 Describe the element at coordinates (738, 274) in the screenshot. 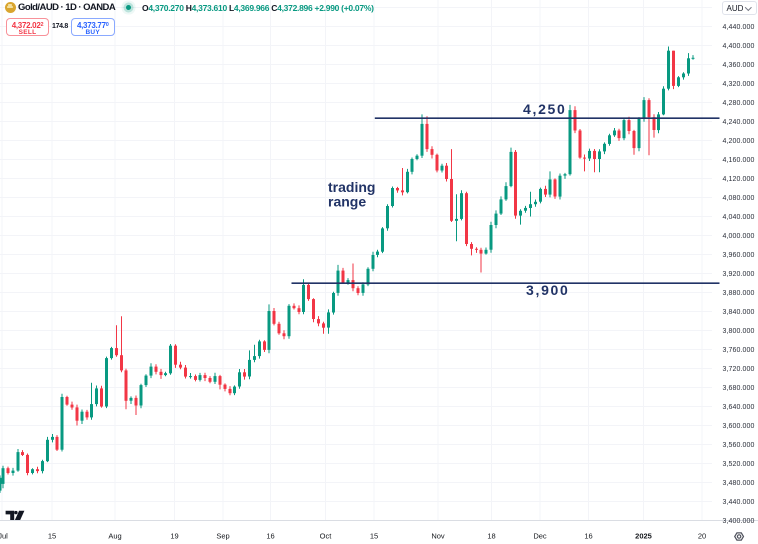

I see `svg-text: 3,920.000` at that location.